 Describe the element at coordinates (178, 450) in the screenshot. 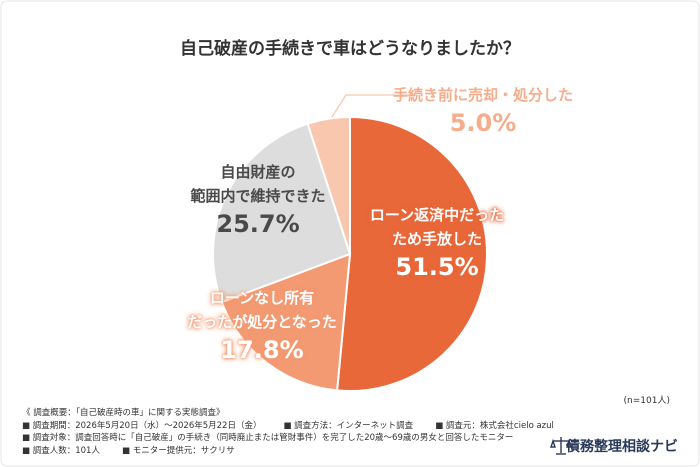

I see `survey-item: ■ モニター提供元：サクリサ` at that location.